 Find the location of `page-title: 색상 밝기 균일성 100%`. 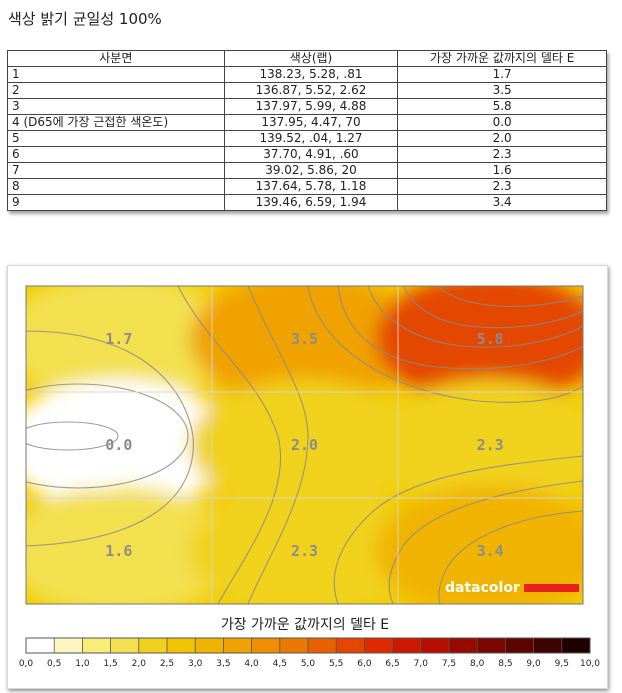

page-title: 색상 밝기 균일성 100% is located at coordinates (85, 19).